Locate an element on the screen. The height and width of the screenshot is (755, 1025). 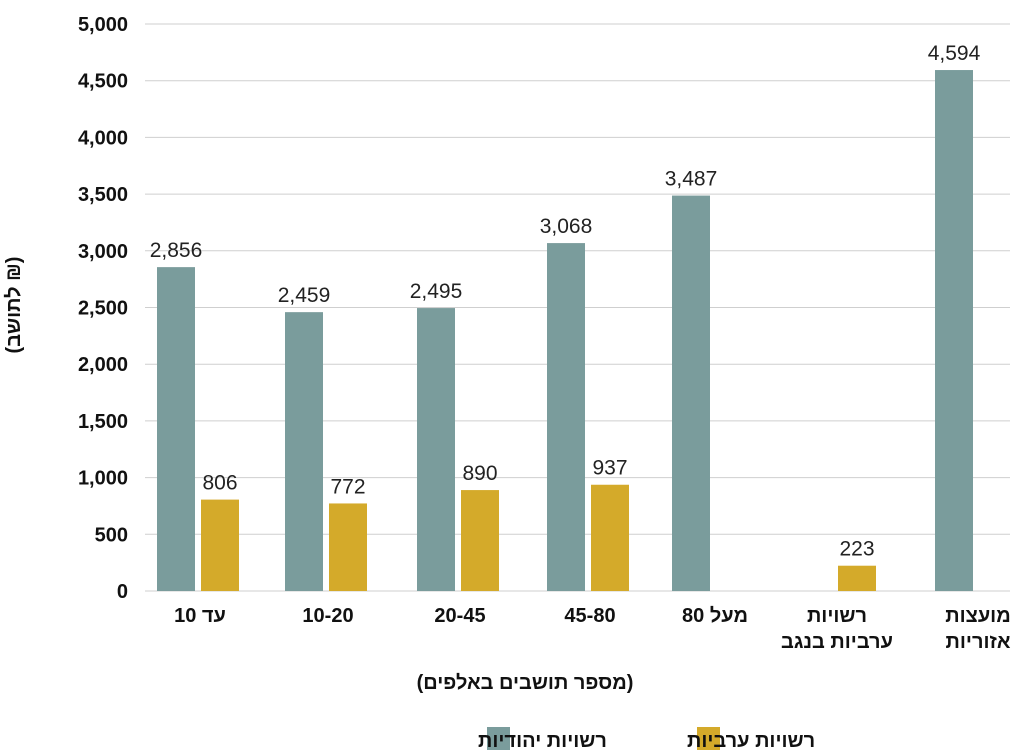
x-tick-label: עד 10 is located at coordinates (200, 616).